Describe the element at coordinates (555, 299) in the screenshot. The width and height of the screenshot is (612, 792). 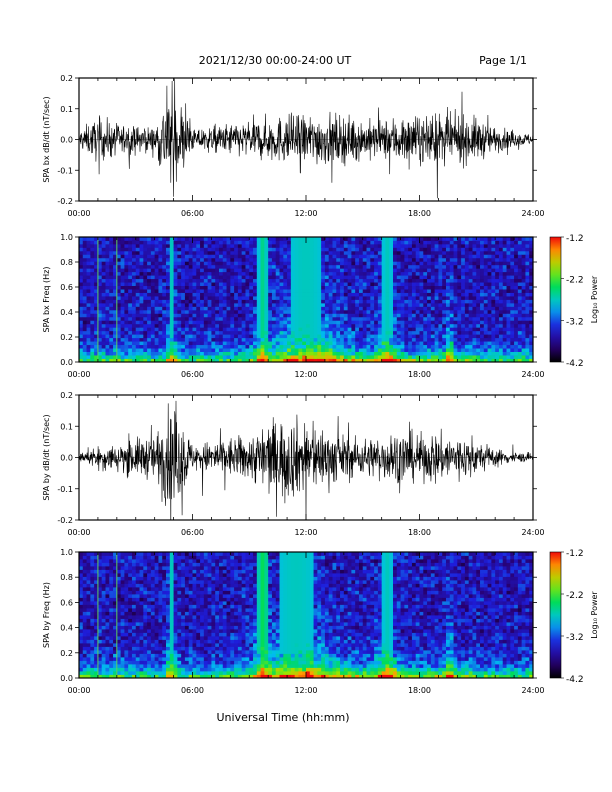
I see `colorbar` at that location.